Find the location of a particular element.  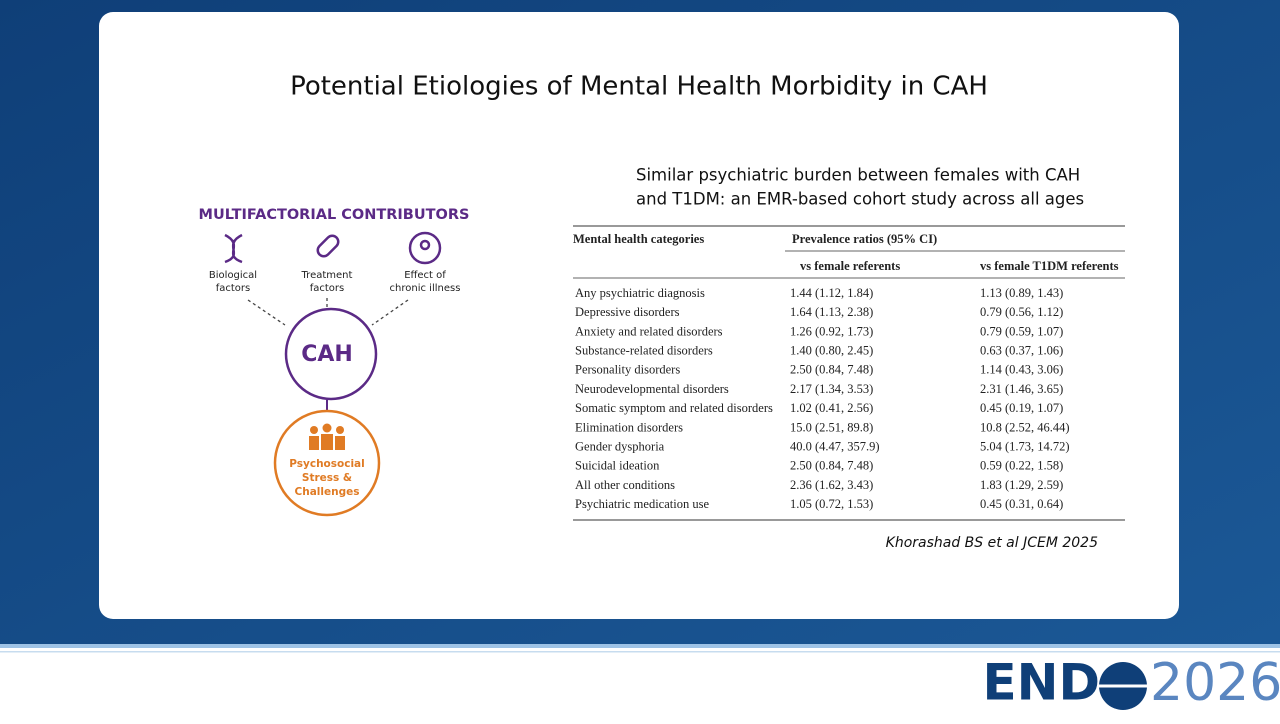

table-cell: Gender dysphoria is located at coordinates (620, 446).